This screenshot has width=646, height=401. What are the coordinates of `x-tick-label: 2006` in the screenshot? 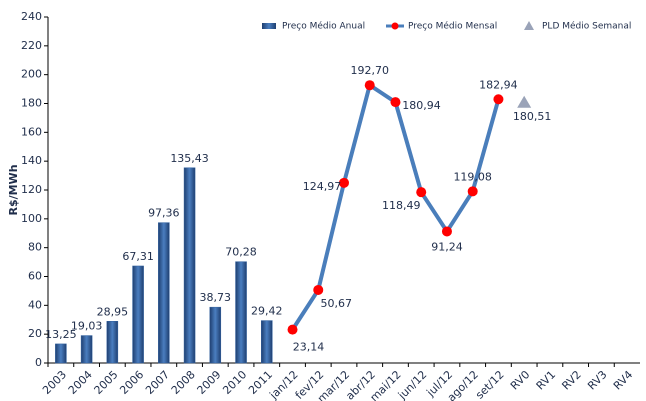 It's located at (131, 382).